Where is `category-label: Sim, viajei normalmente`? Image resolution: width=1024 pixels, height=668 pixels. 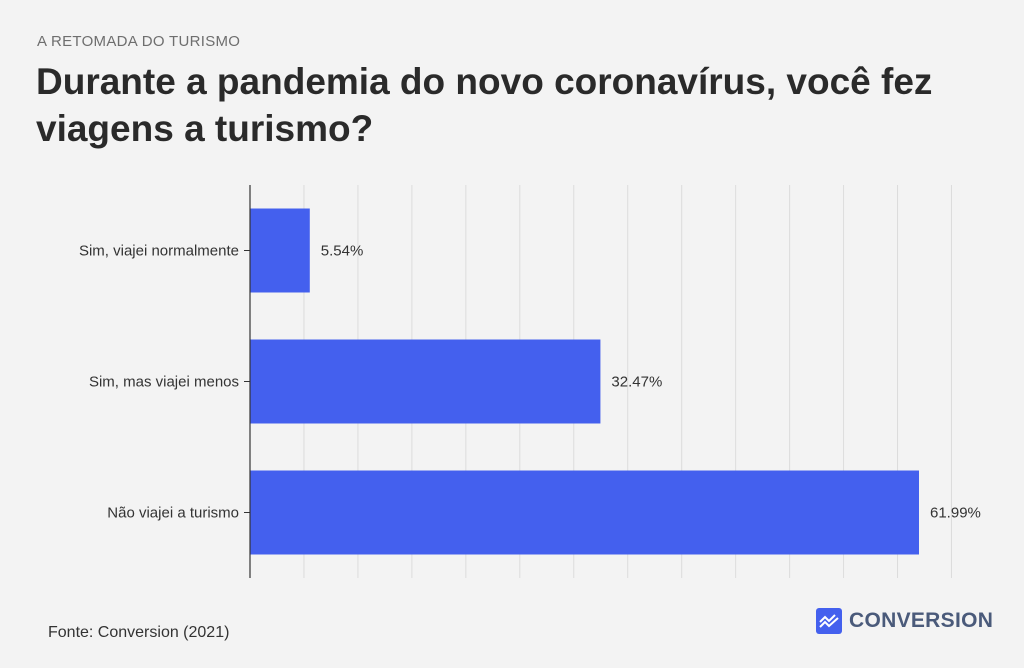 category-label: Sim, viajei normalmente is located at coordinates (159, 251).